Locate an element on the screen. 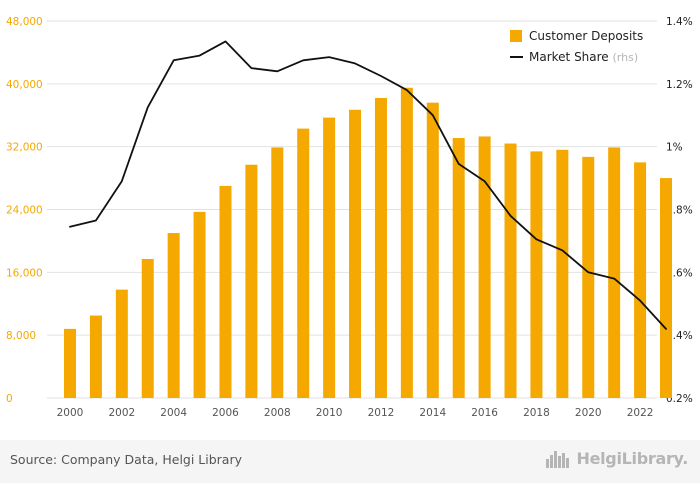 The height and width of the screenshot is (483, 700). y-left-tick-label: 16,000 is located at coordinates (24, 273).